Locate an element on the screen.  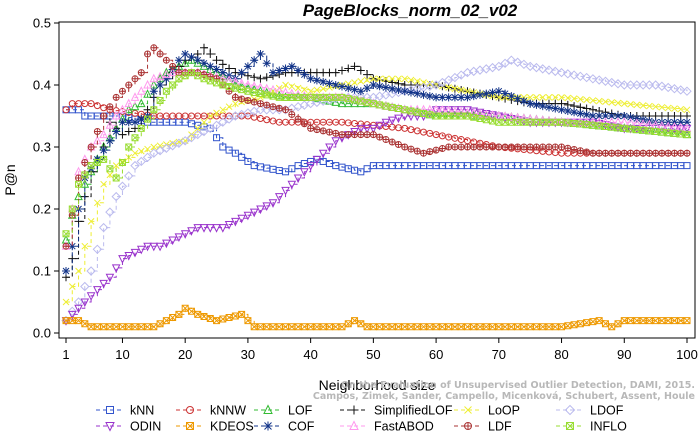
legend-item-inflo: INFLO is located at coordinates (591, 427).